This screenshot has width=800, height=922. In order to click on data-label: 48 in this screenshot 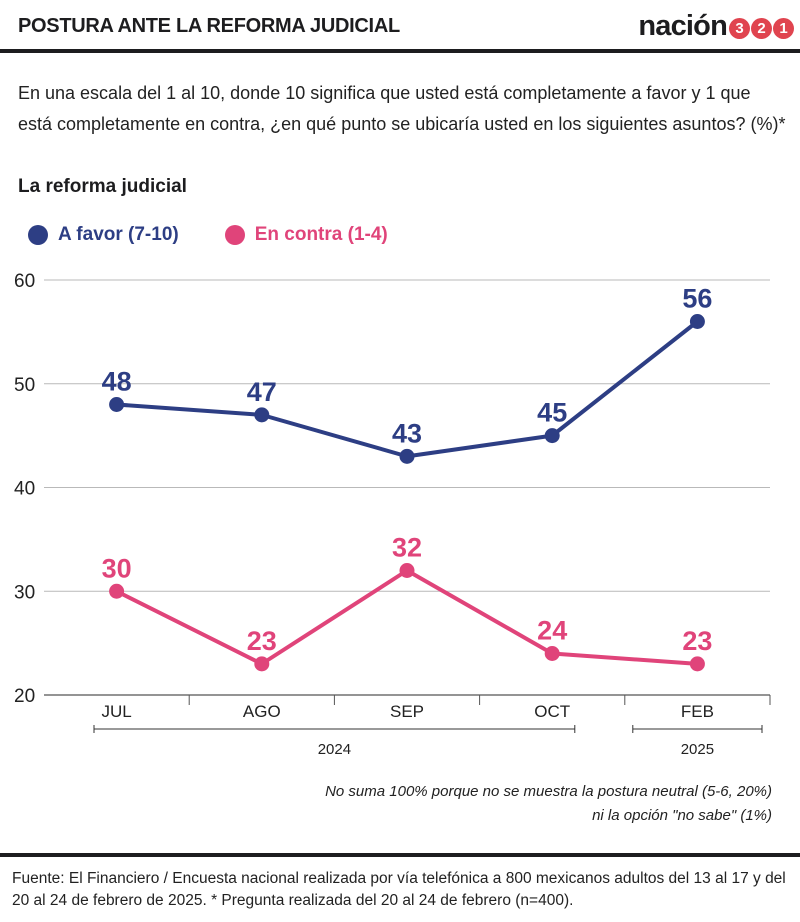, I will do `click(117, 382)`.